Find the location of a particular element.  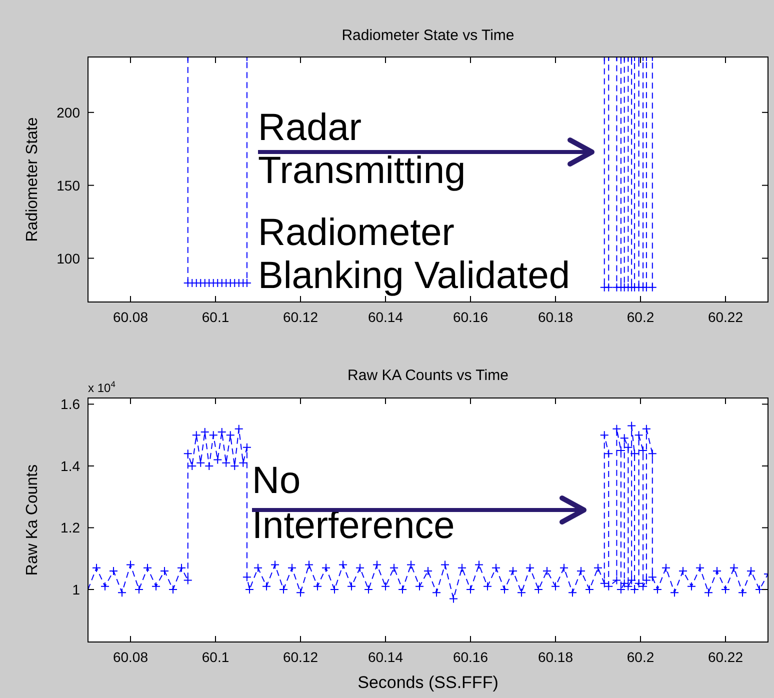

chart-title: Raw KA Counts vs Time is located at coordinates (428, 375).